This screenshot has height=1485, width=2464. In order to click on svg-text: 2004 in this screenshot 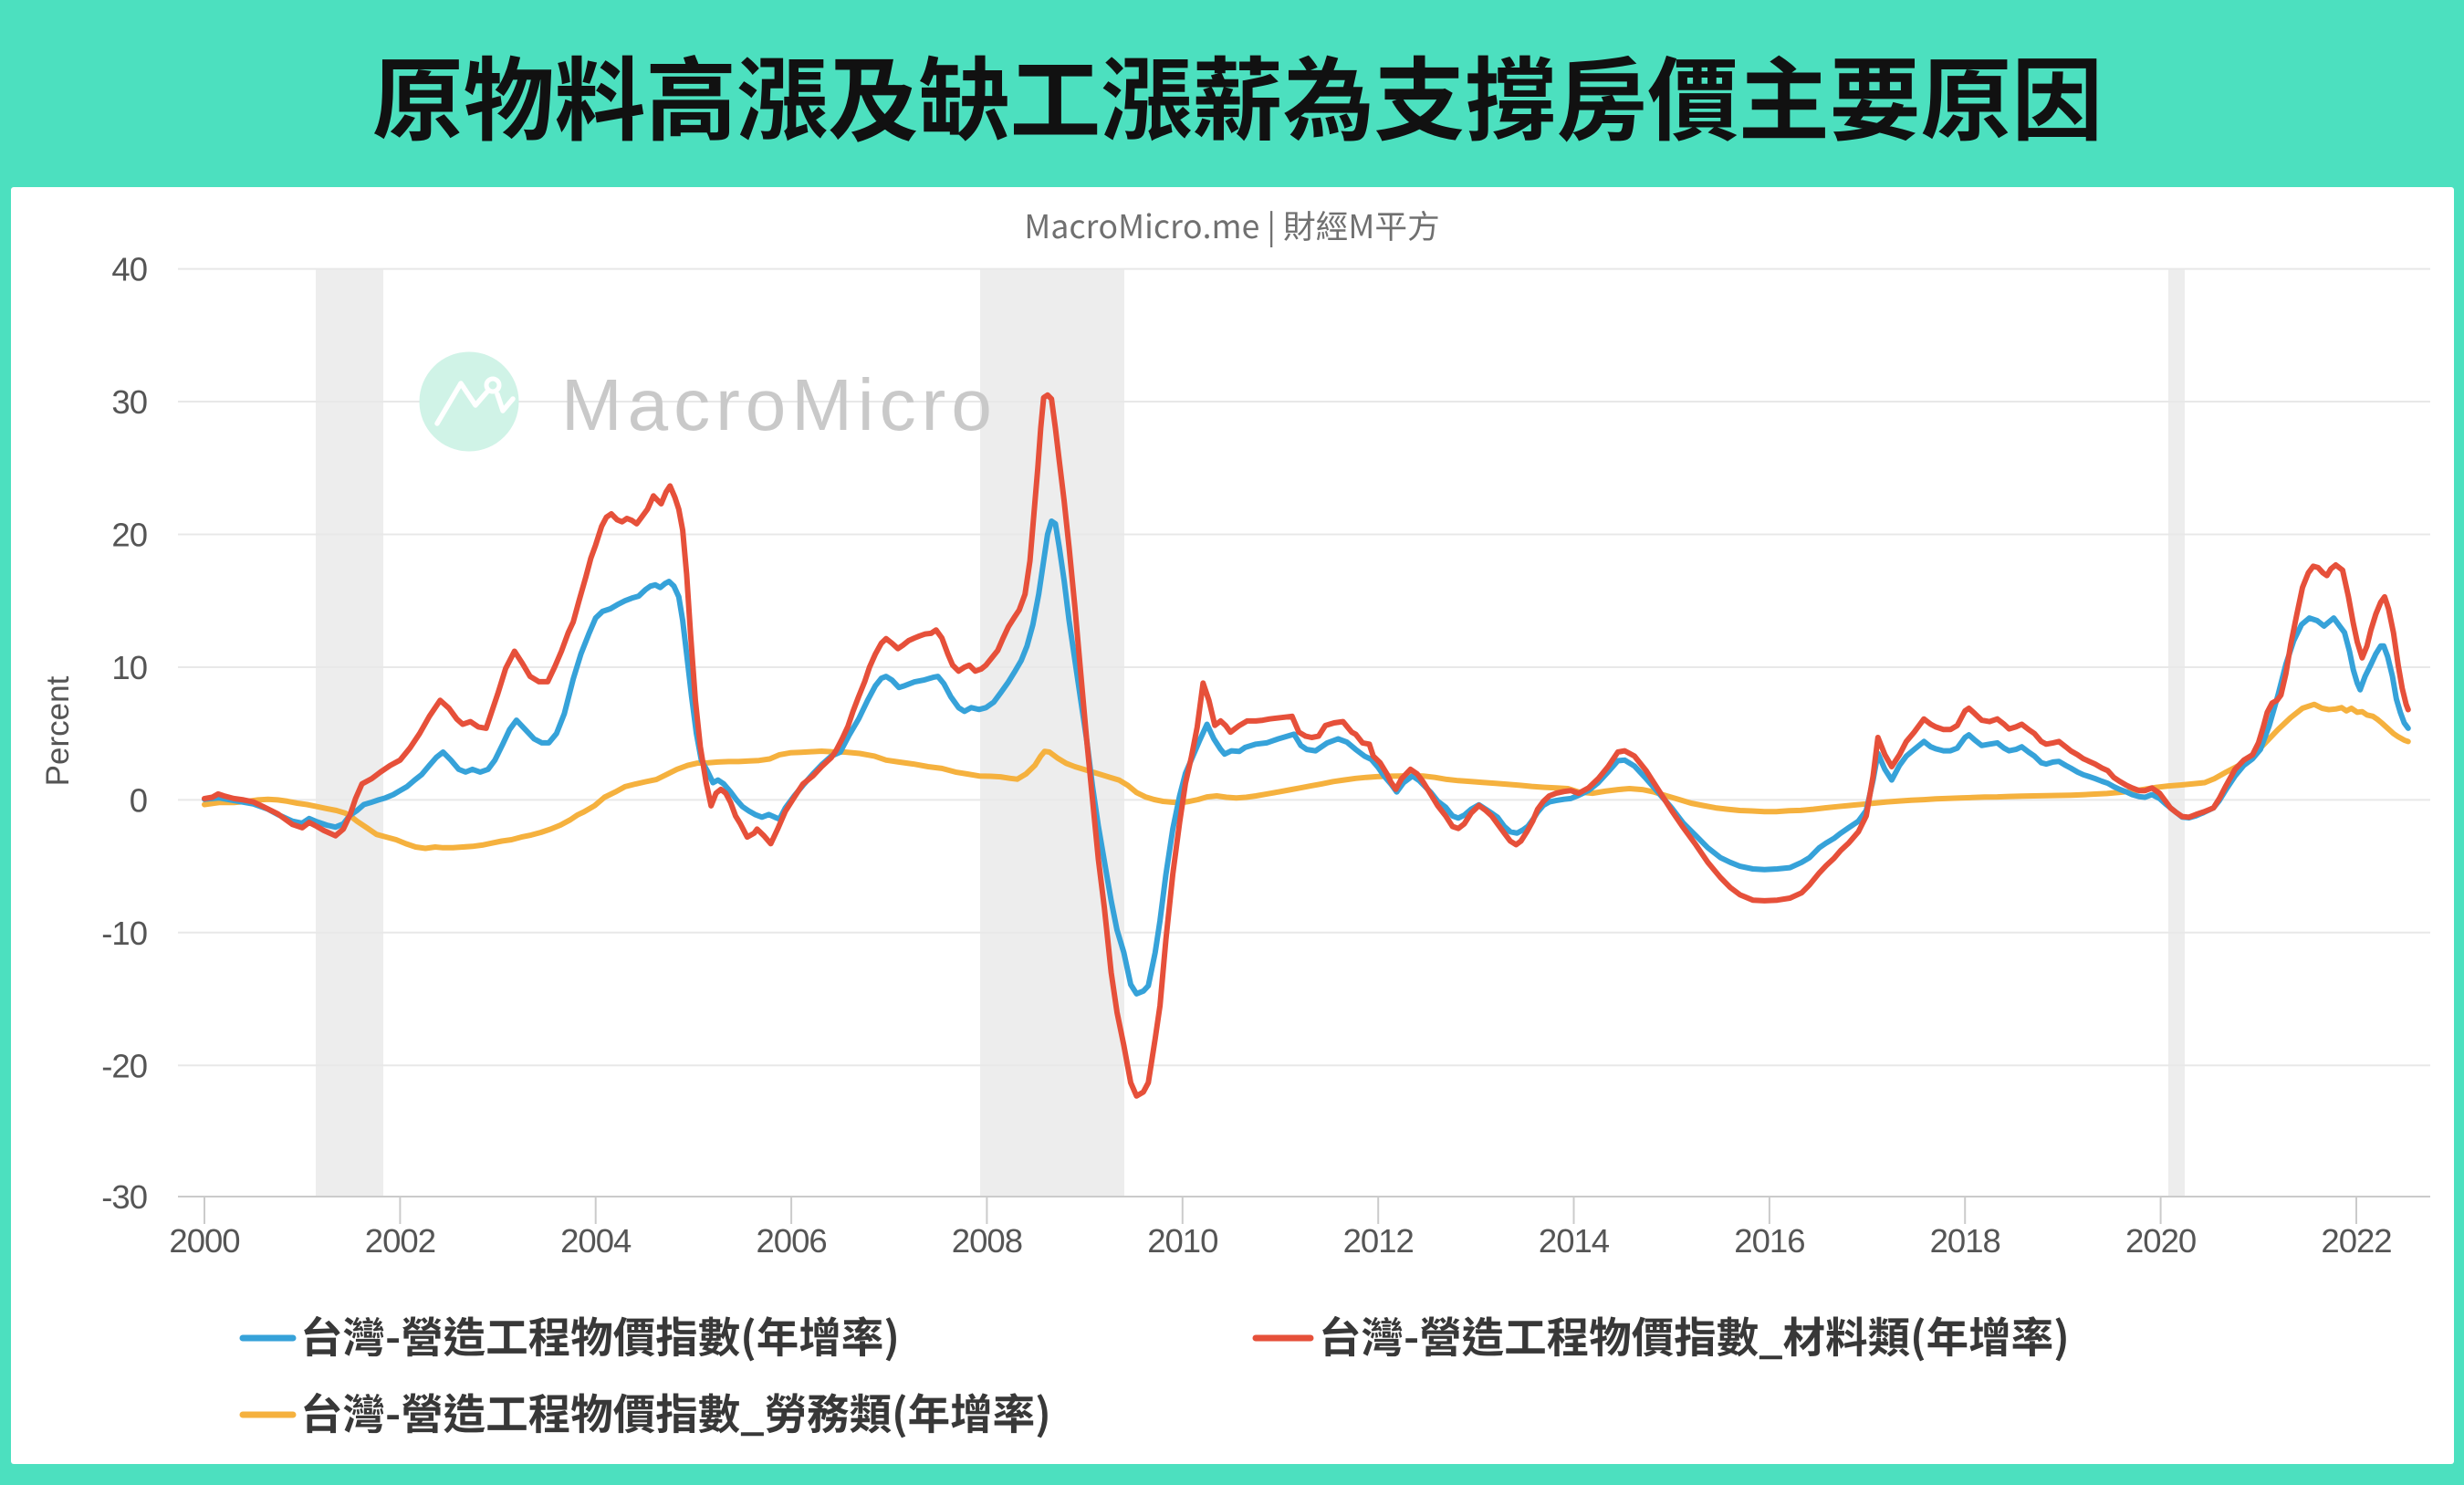, I will do `click(596, 1241)`.